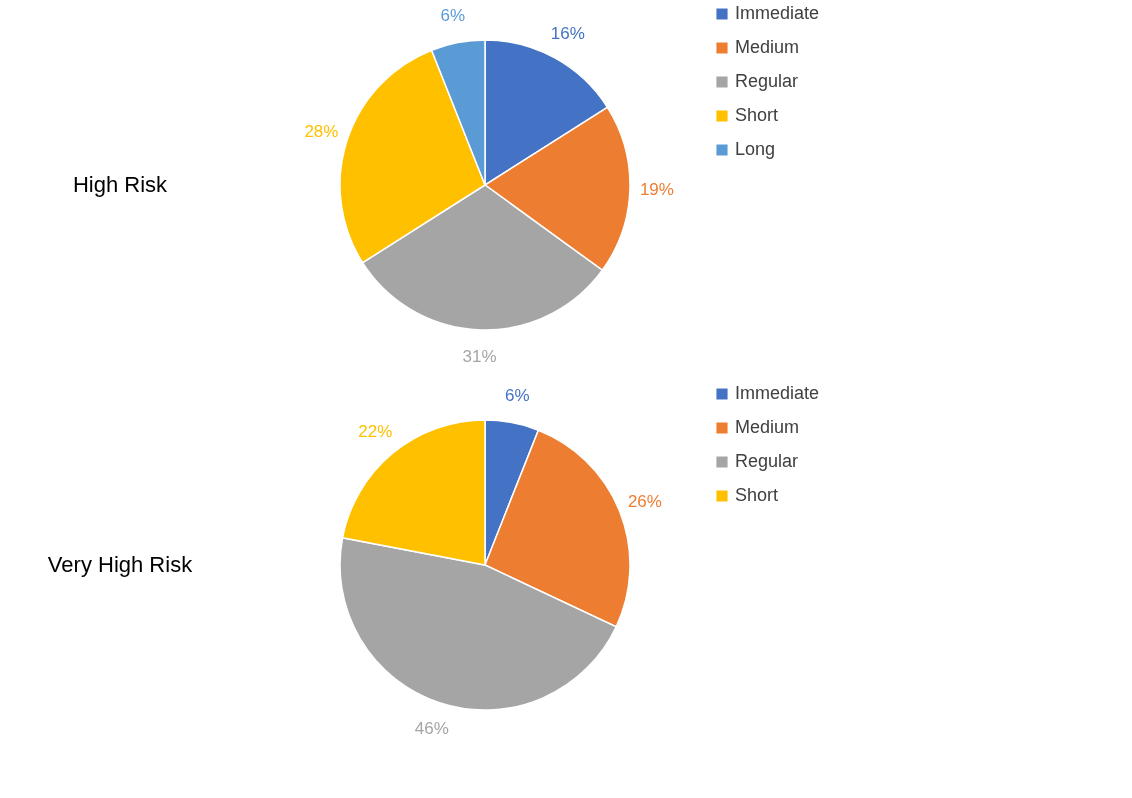 The height and width of the screenshot is (798, 1132). Describe the element at coordinates (120, 184) in the screenshot. I see `text: High Risk` at that location.